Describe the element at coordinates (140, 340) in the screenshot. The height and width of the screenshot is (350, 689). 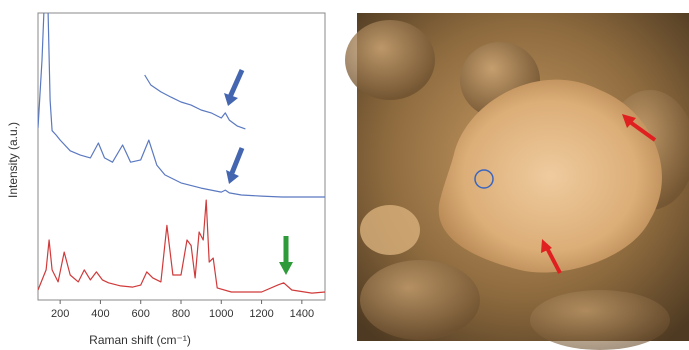
I see `x-axis-label: Raman shift (cm⁻¹)` at that location.